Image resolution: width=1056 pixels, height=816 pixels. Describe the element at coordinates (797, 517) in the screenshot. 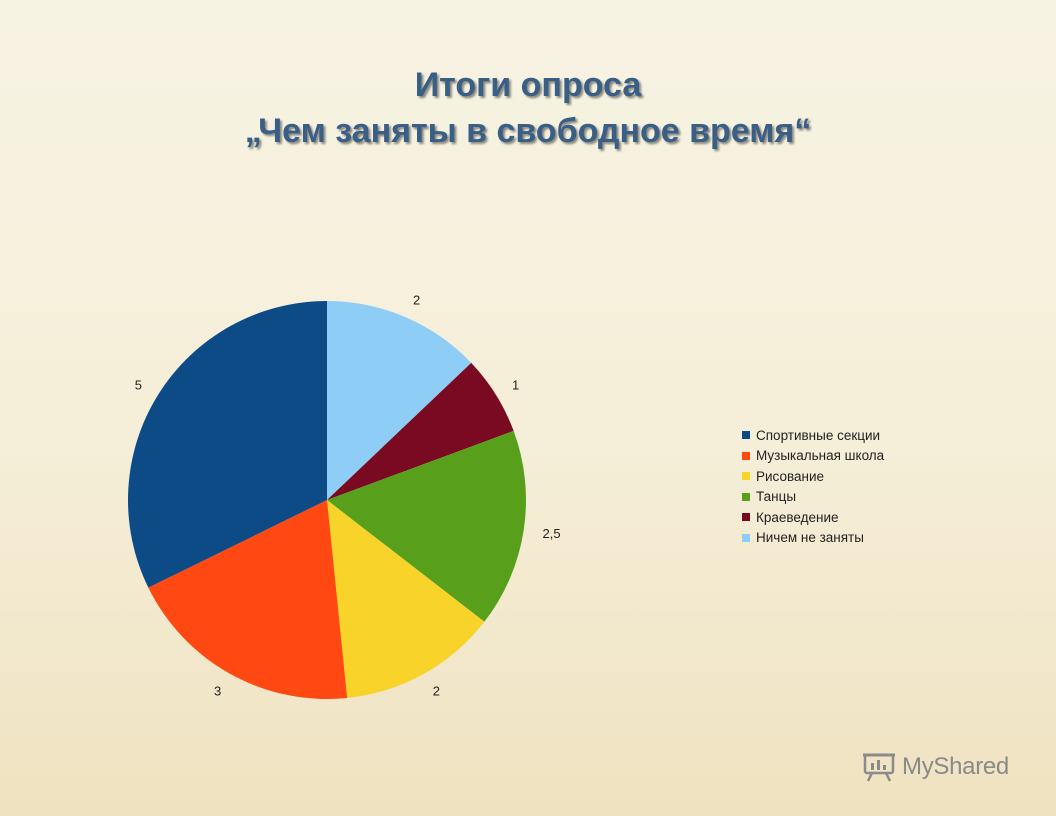

I see `legend-label: Краеведение` at that location.